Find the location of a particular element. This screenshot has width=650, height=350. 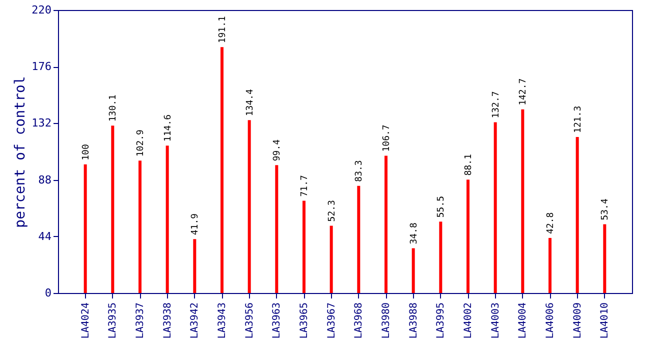

data-label: 191.1 is located at coordinates (223, 30).